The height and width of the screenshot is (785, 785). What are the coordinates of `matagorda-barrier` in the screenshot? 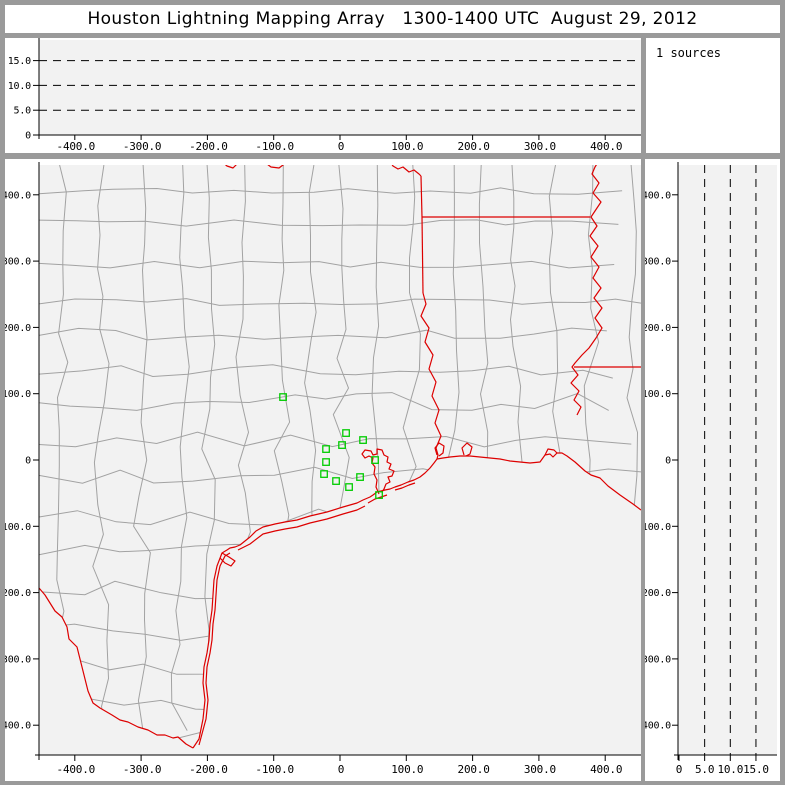 It's located at (301, 528).